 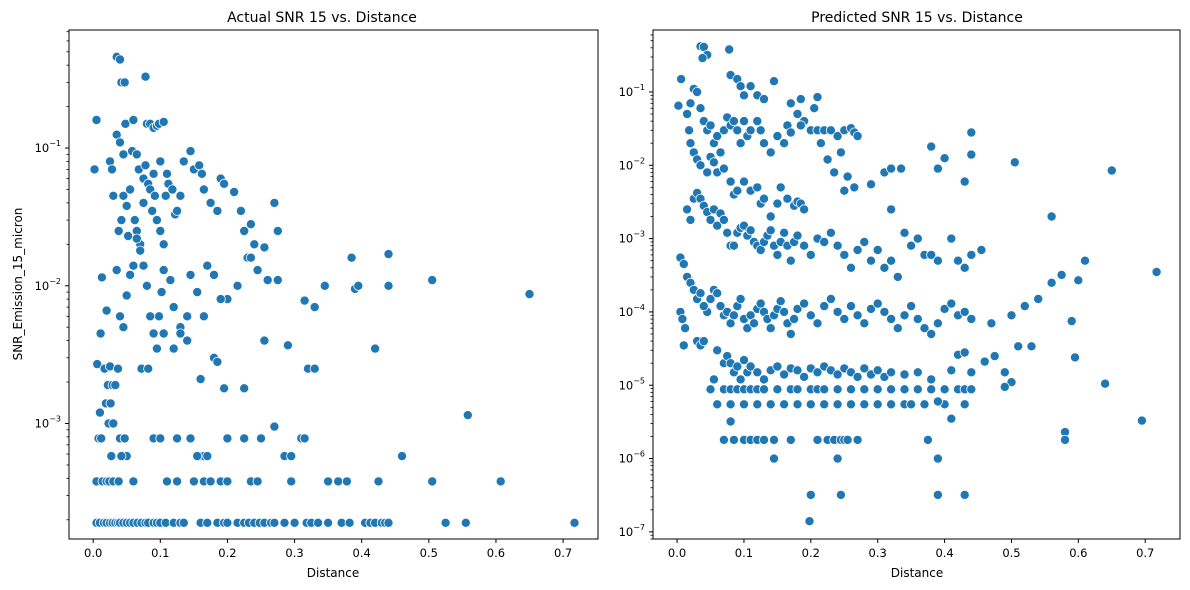 I want to click on x-tick-label: 0.2, so click(x=811, y=553).